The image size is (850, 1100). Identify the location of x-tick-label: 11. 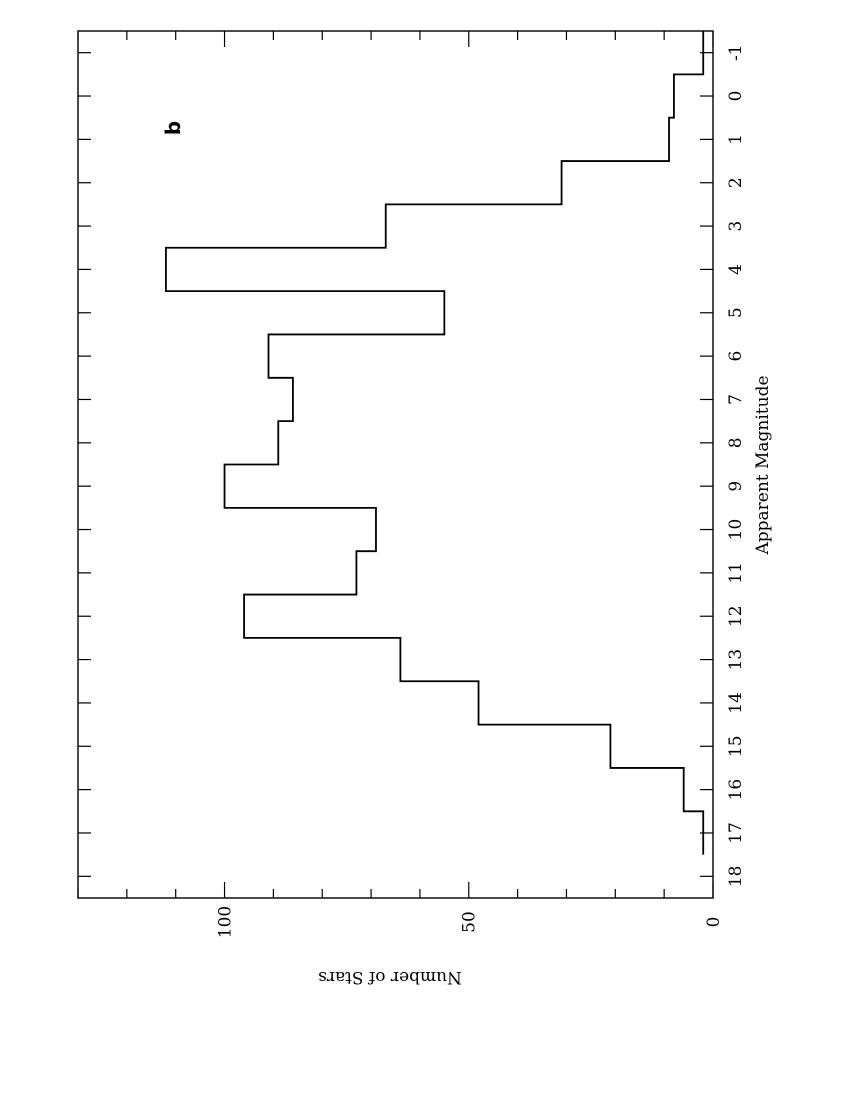
(736, 573).